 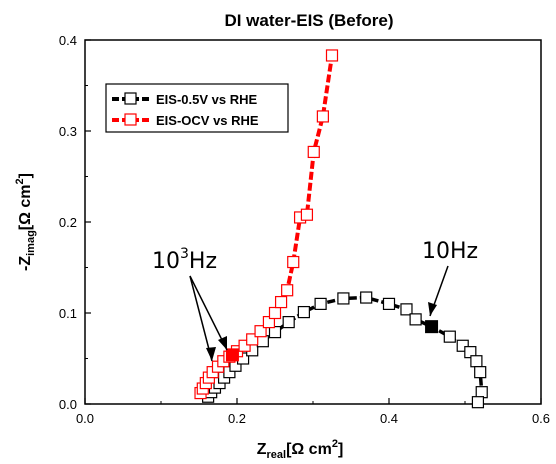 What do you see at coordinates (237, 418) in the screenshot?
I see `x-tick-label: 0.2` at bounding box center [237, 418].